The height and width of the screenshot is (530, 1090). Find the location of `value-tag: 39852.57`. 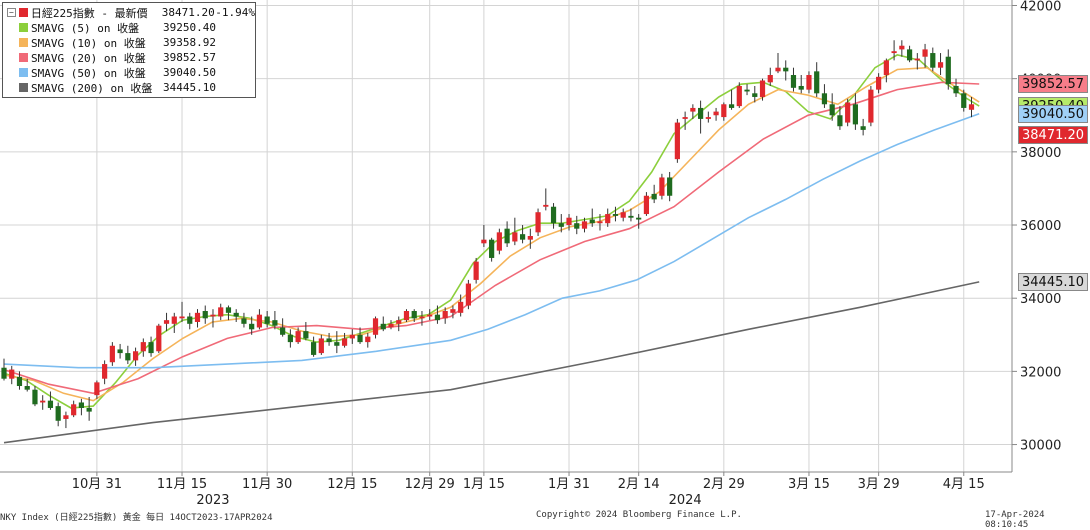

value-tag: 39852.57 is located at coordinates (1053, 84).